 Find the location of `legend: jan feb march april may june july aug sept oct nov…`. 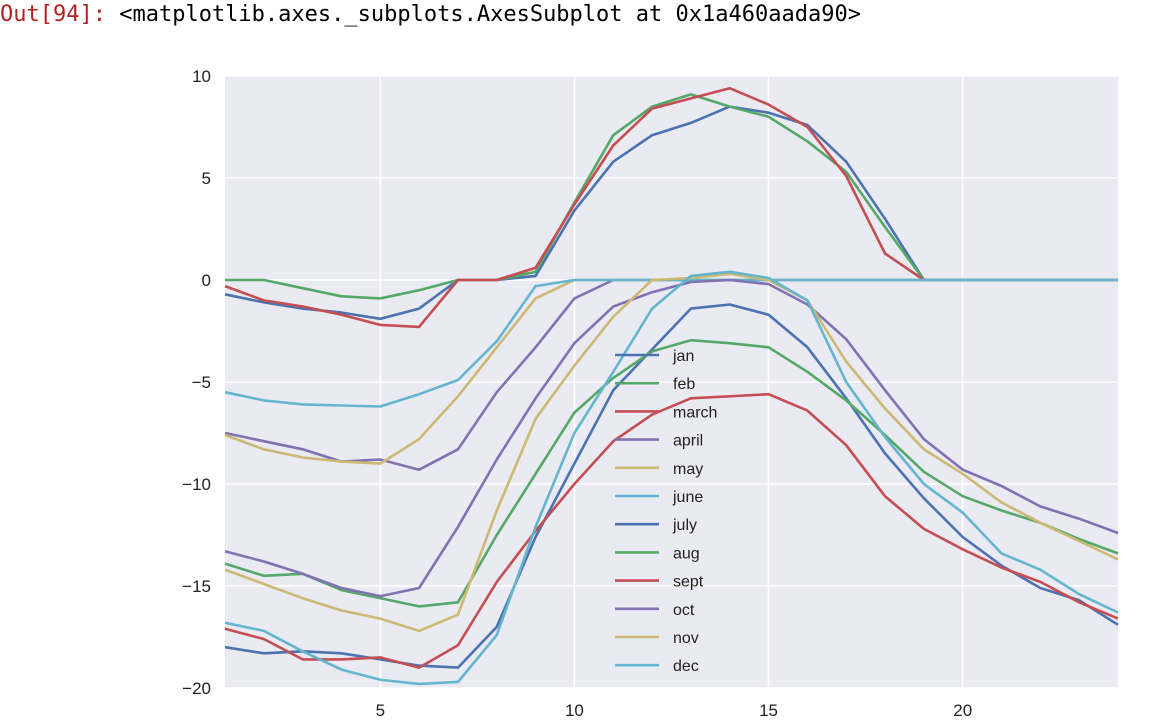

legend: jan feb march april may june july aug sept oct nov… is located at coordinates (666, 511).